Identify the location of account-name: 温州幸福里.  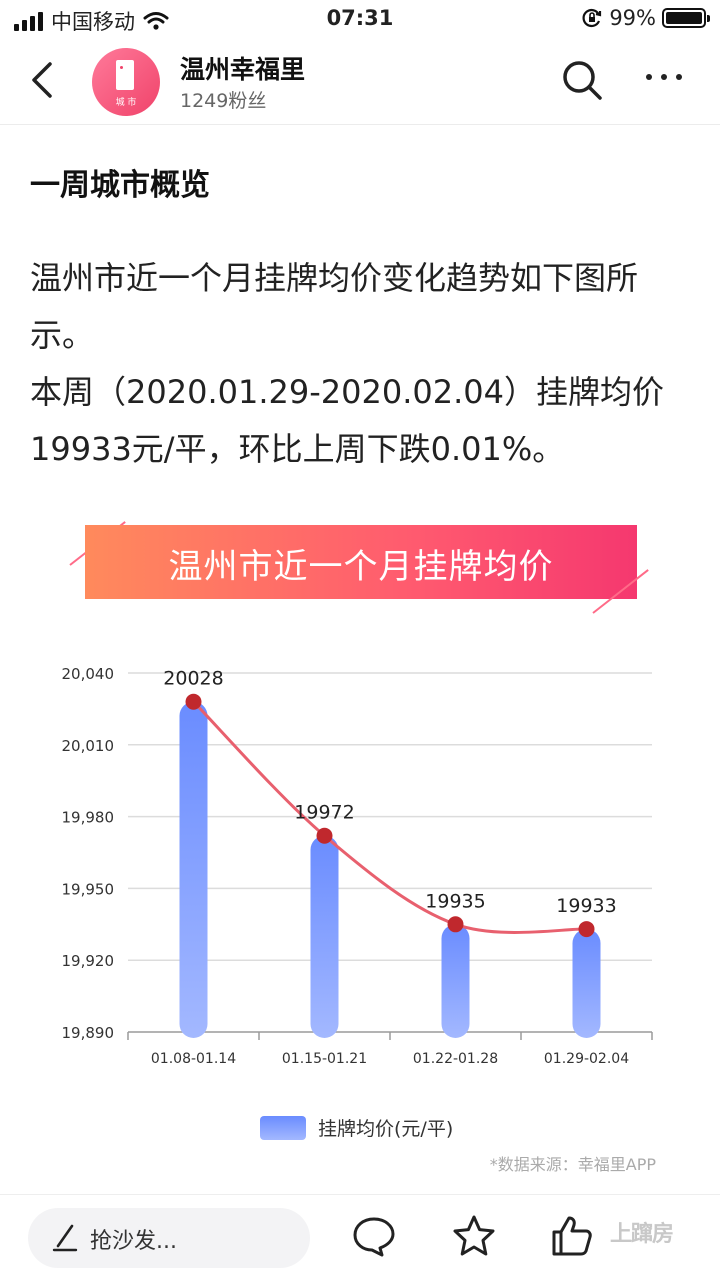
(243, 69).